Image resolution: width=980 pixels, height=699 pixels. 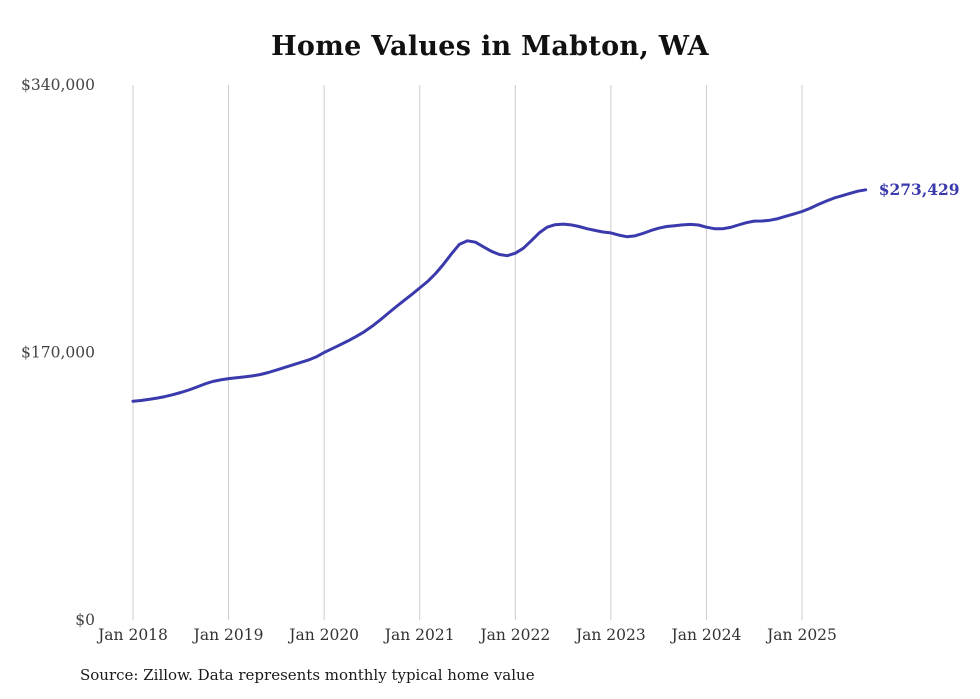 I want to click on y-tick-label: $340,000, so click(x=58, y=85).